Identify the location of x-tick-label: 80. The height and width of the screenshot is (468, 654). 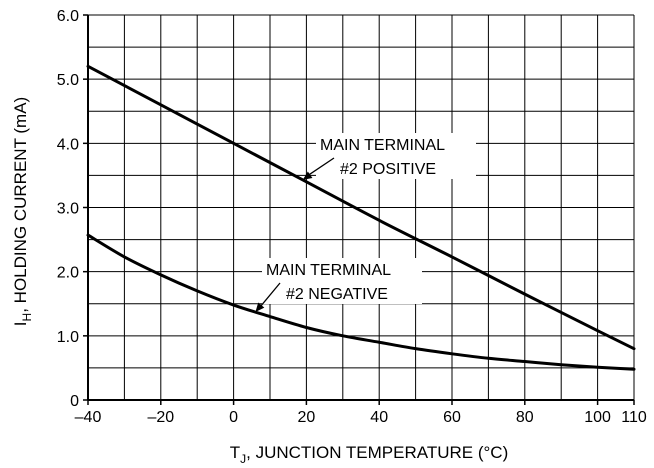
(525, 417).